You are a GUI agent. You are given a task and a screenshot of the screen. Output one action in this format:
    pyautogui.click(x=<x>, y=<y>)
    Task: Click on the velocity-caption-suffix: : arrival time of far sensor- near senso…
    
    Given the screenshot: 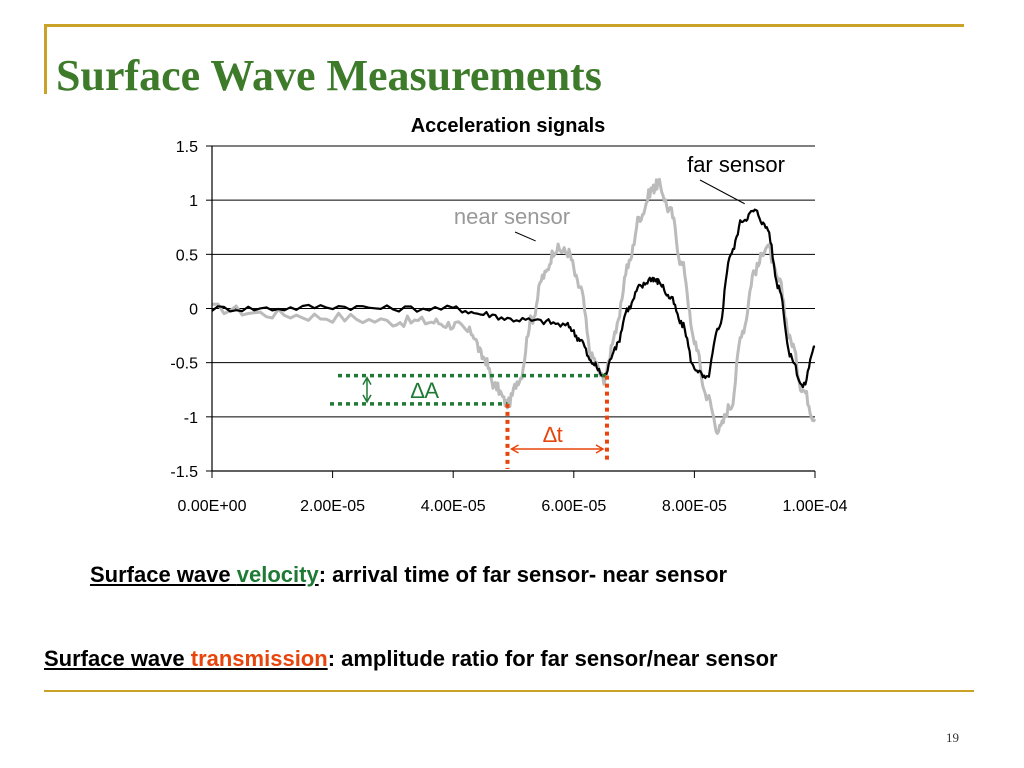 What is the action you would take?
    pyautogui.click(x=523, y=574)
    